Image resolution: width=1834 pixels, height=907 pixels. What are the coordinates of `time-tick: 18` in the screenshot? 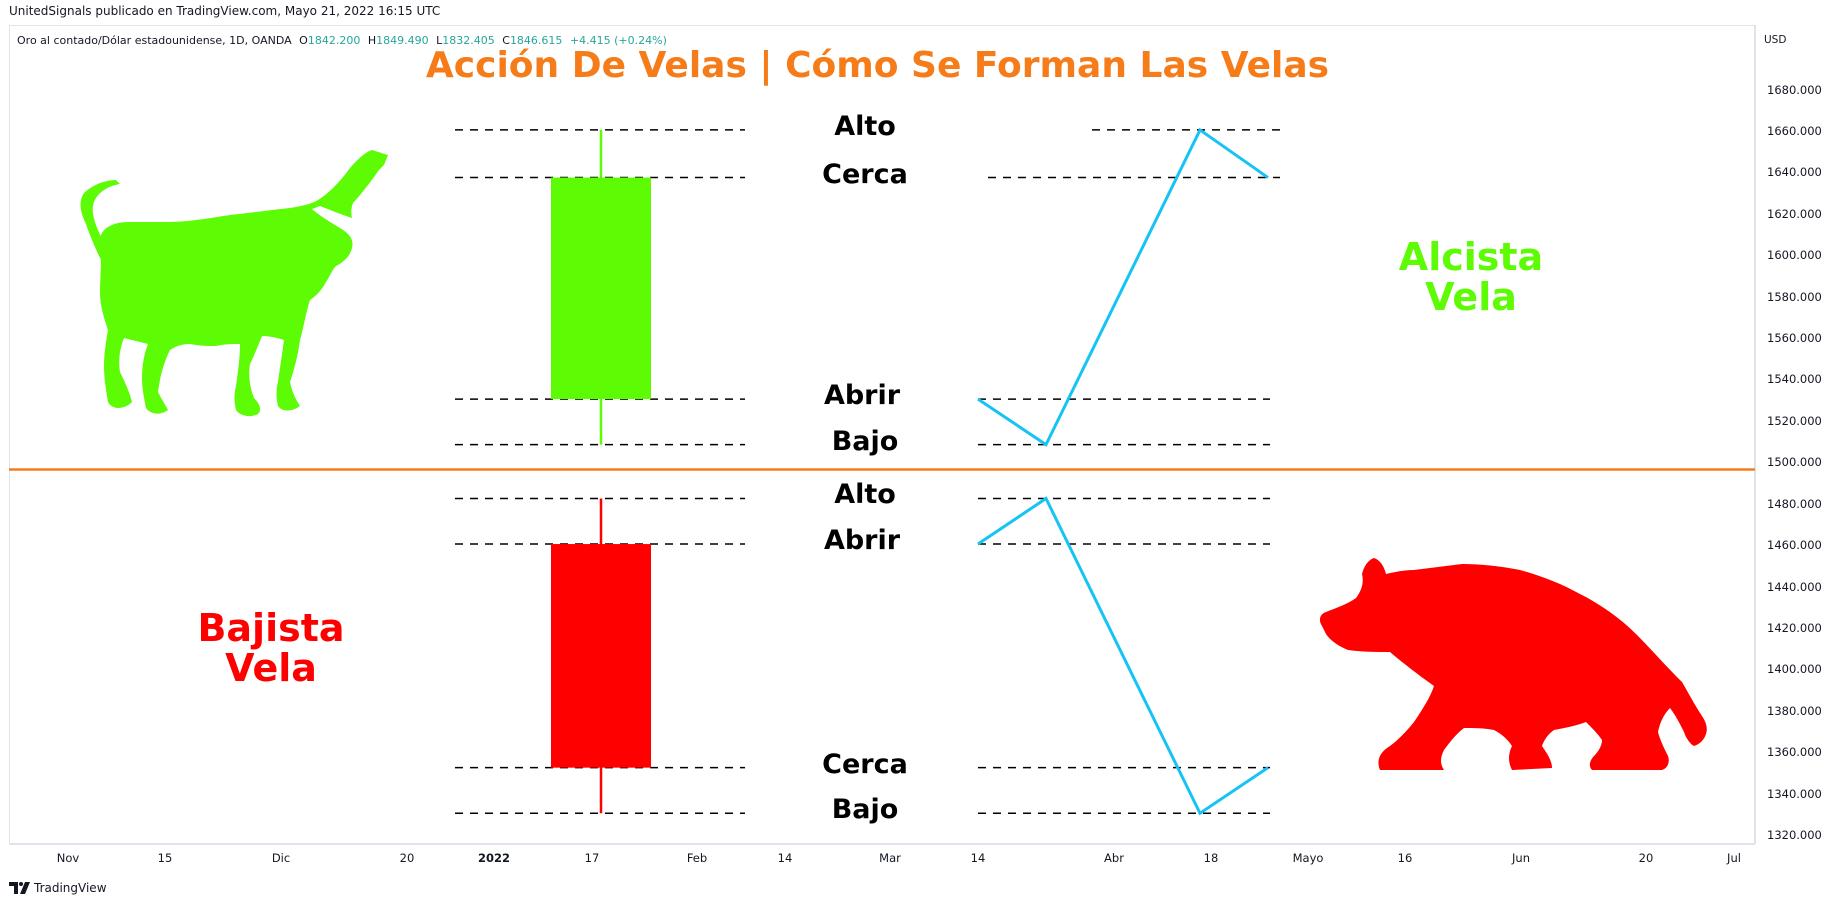 It's located at (1211, 858).